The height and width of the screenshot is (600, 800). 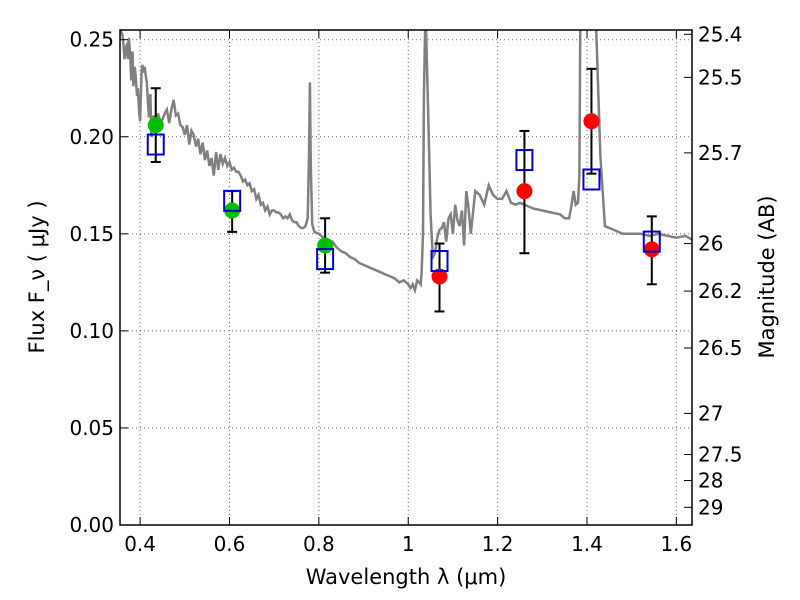 I want to click on right-axis-label-text: Magnitude (AB), so click(x=767, y=276).